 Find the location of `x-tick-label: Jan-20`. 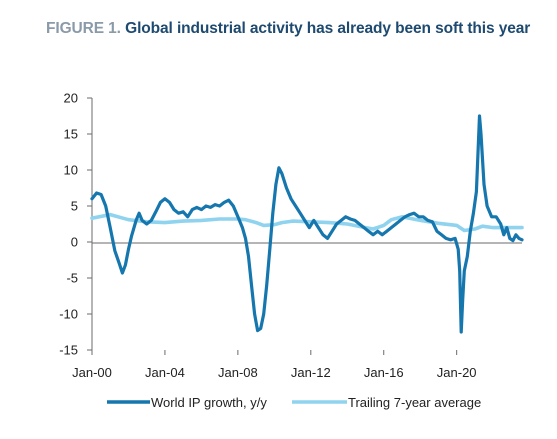

x-tick-label: Jan-20 is located at coordinates (457, 372).